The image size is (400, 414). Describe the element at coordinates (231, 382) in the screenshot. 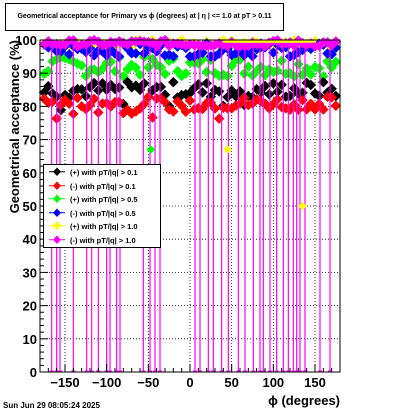

I see `x-tick-label: 50` at that location.